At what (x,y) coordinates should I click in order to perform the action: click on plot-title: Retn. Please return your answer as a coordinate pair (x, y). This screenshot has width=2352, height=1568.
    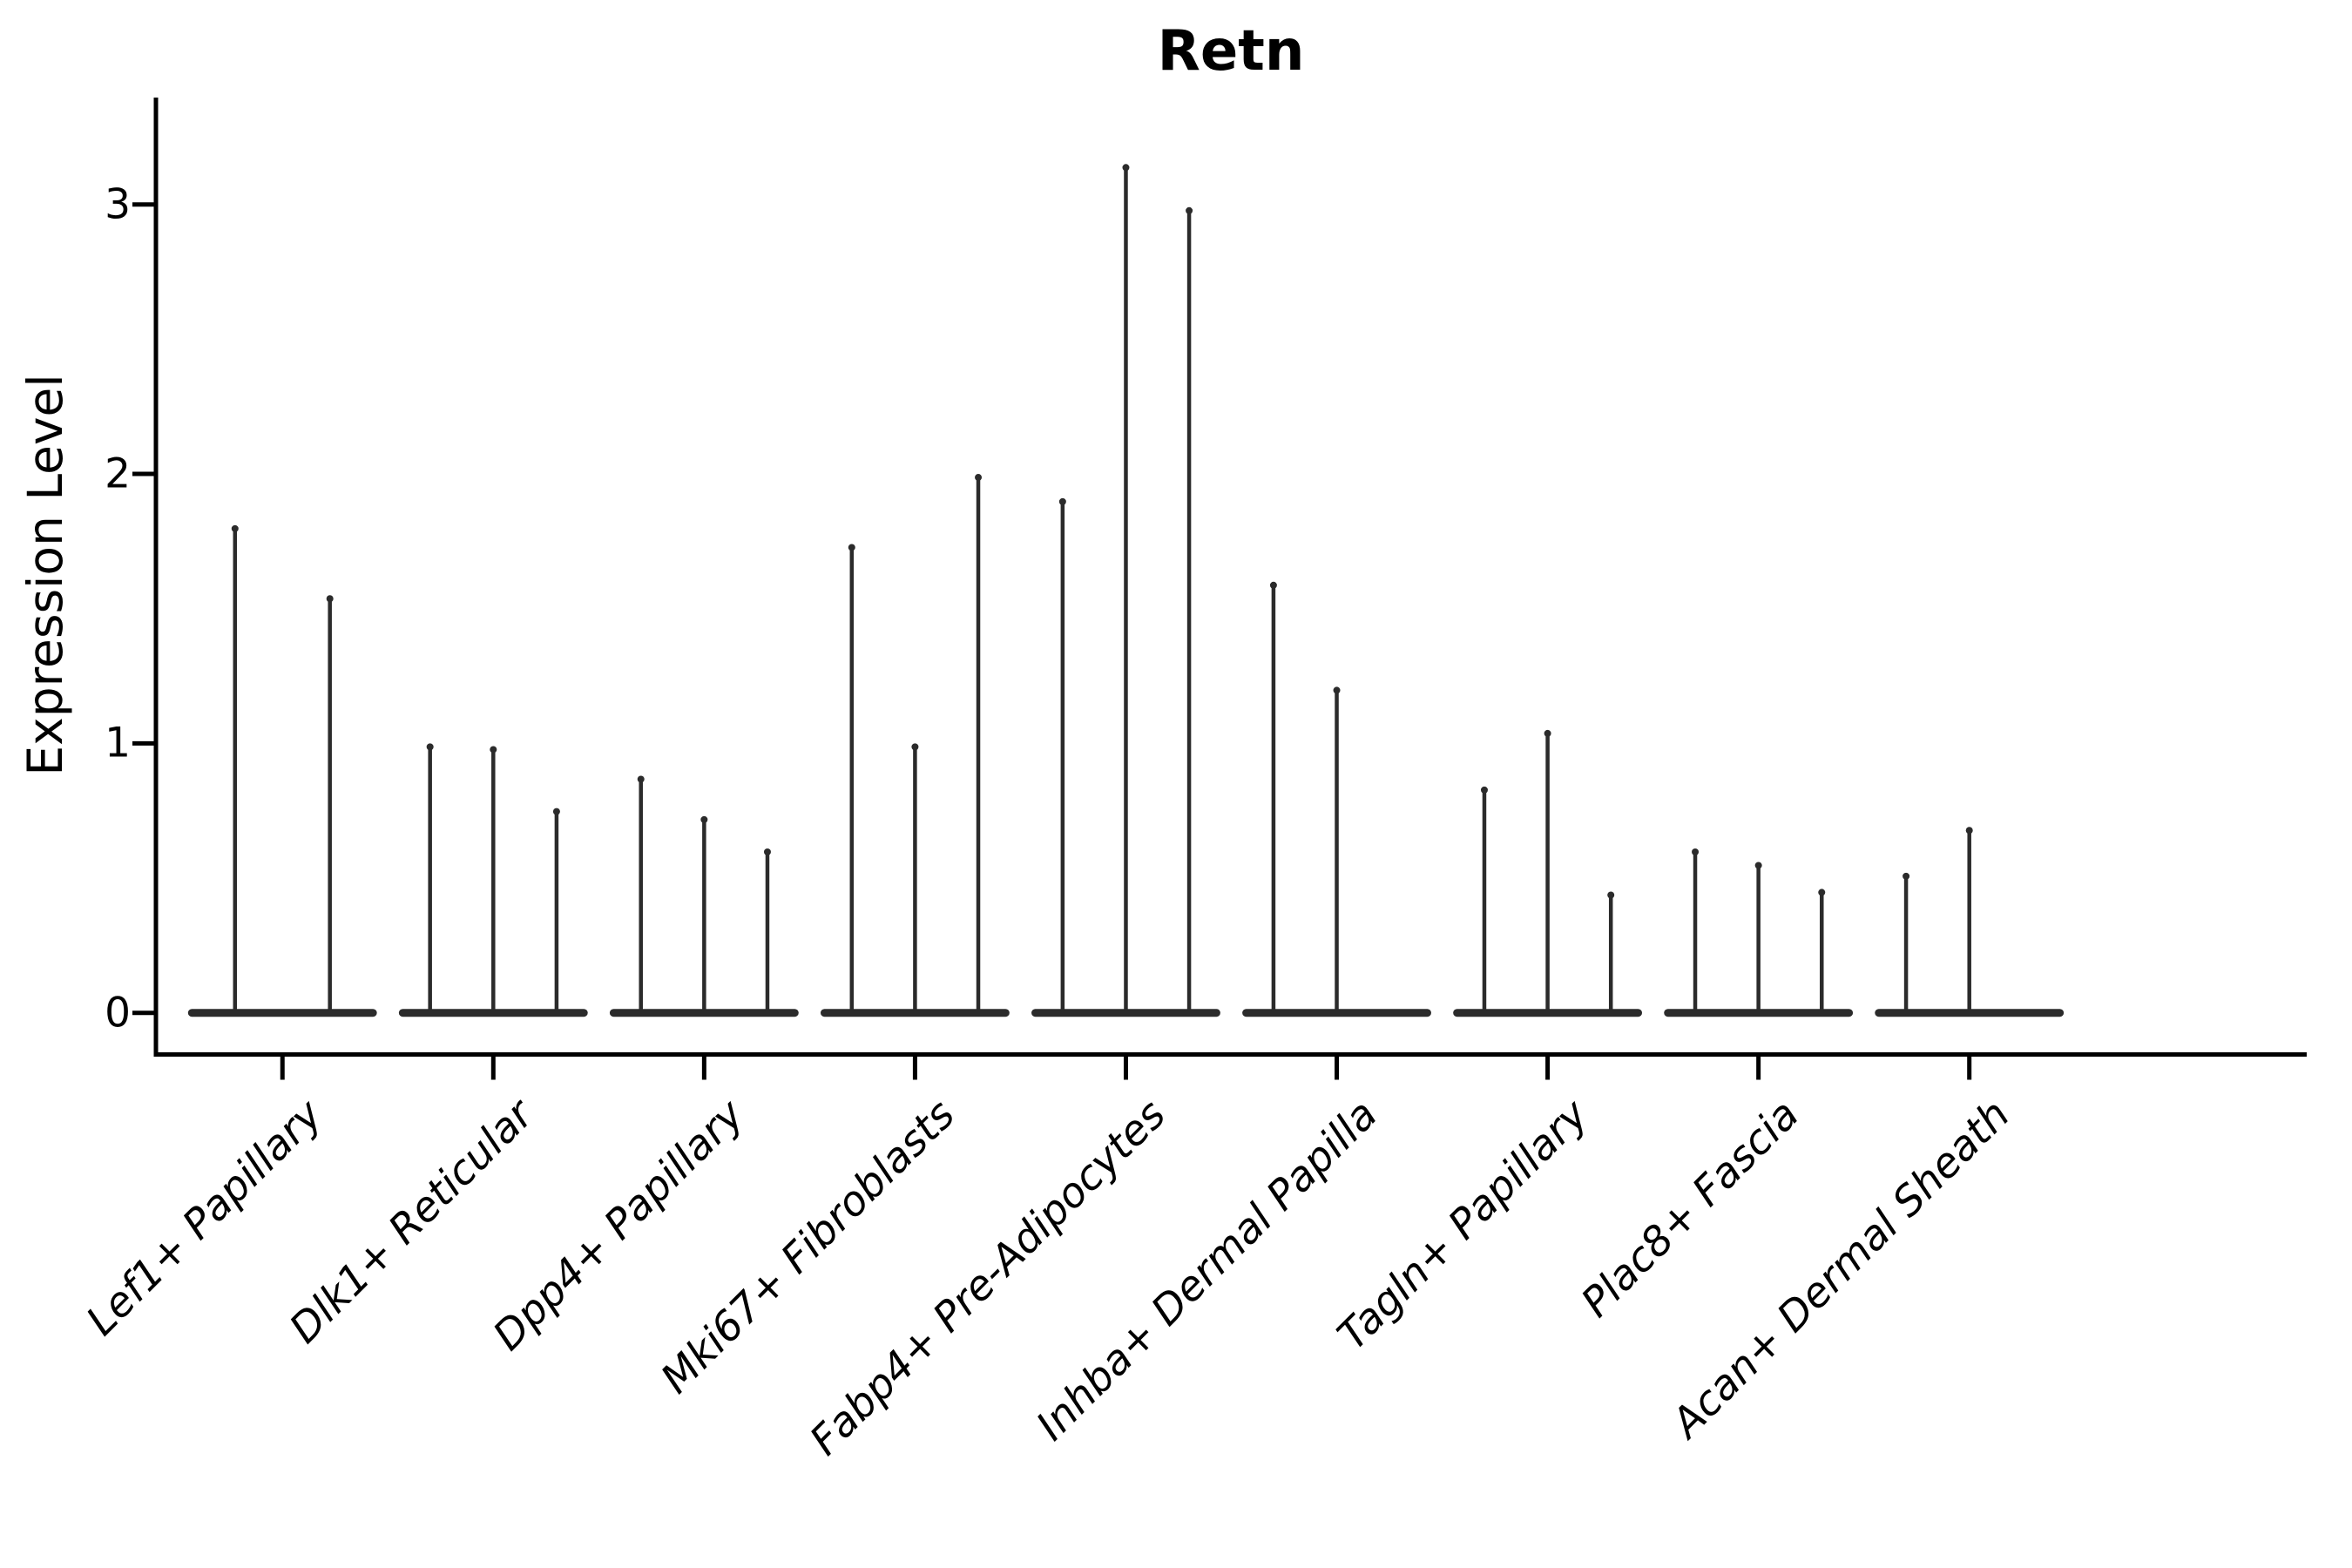
    Looking at the image, I should click on (1231, 52).